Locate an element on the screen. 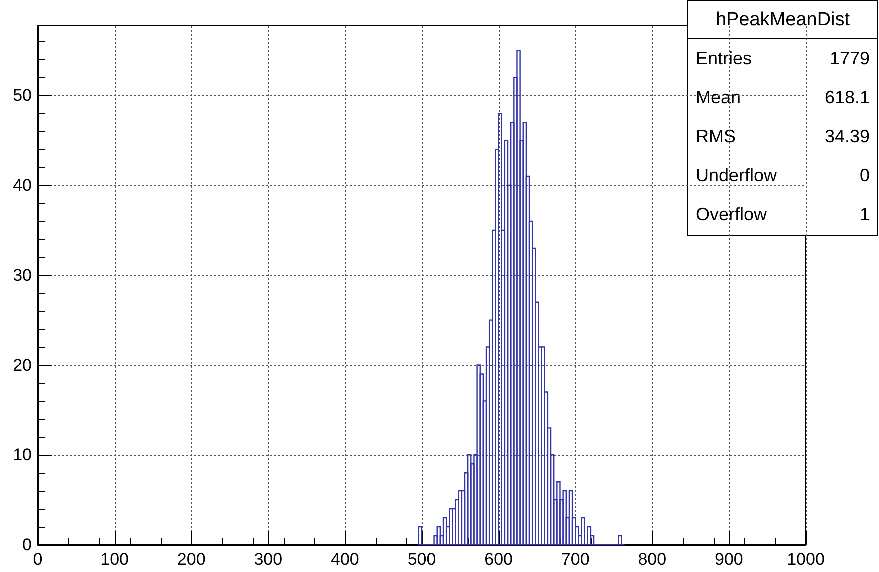 The width and height of the screenshot is (879, 572). x-tick-label: 900 is located at coordinates (729, 559).